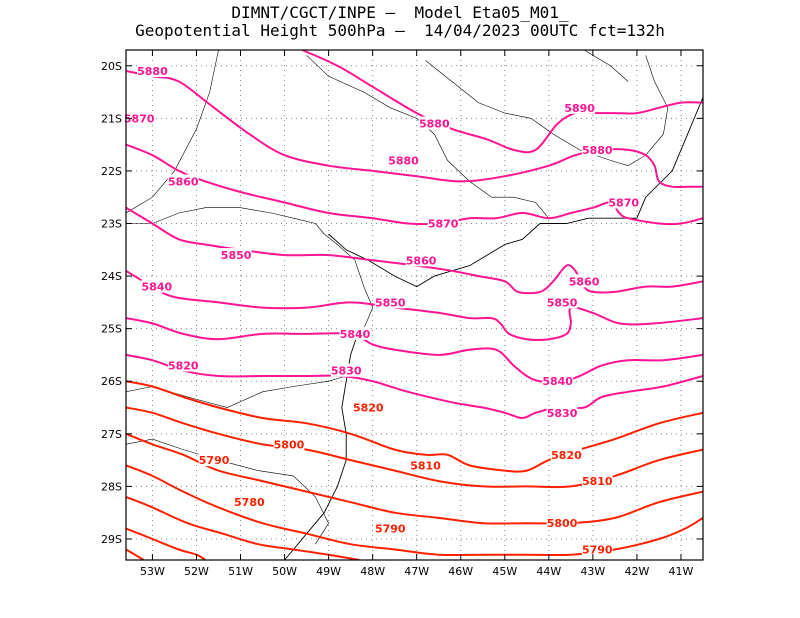 Image resolution: width=800 pixels, height=618 pixels. Describe the element at coordinates (111, 276) in the screenshot. I see `y-tick-label: 24S` at that location.